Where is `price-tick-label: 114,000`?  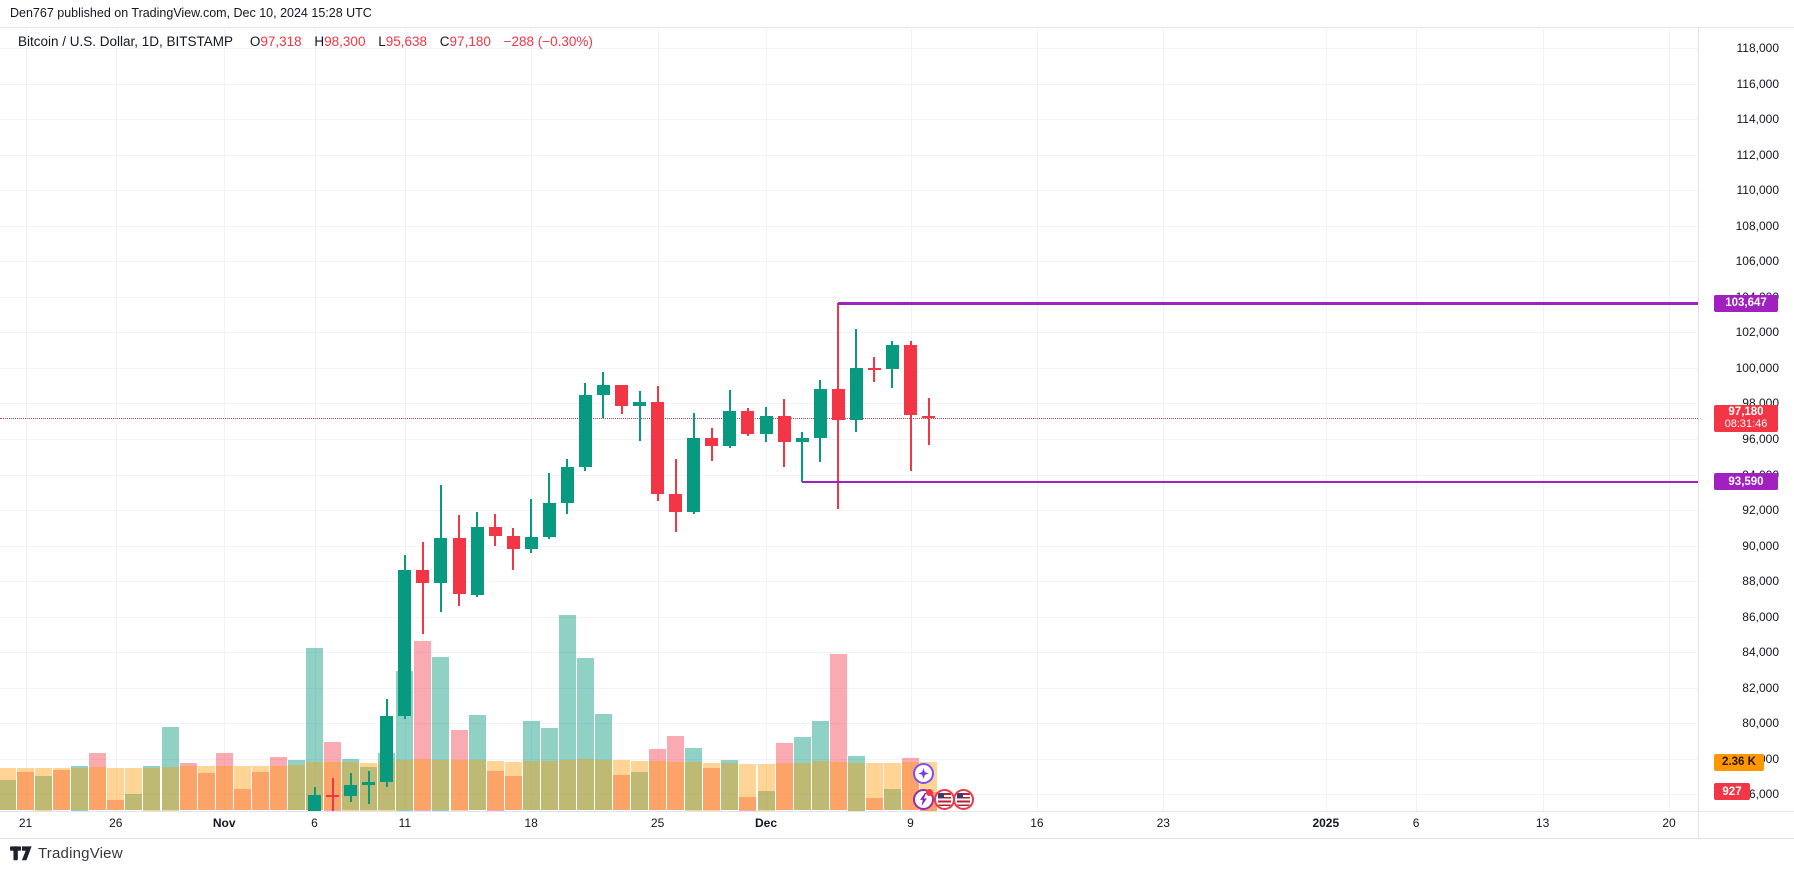
price-tick-label: 114,000 is located at coordinates (1758, 119).